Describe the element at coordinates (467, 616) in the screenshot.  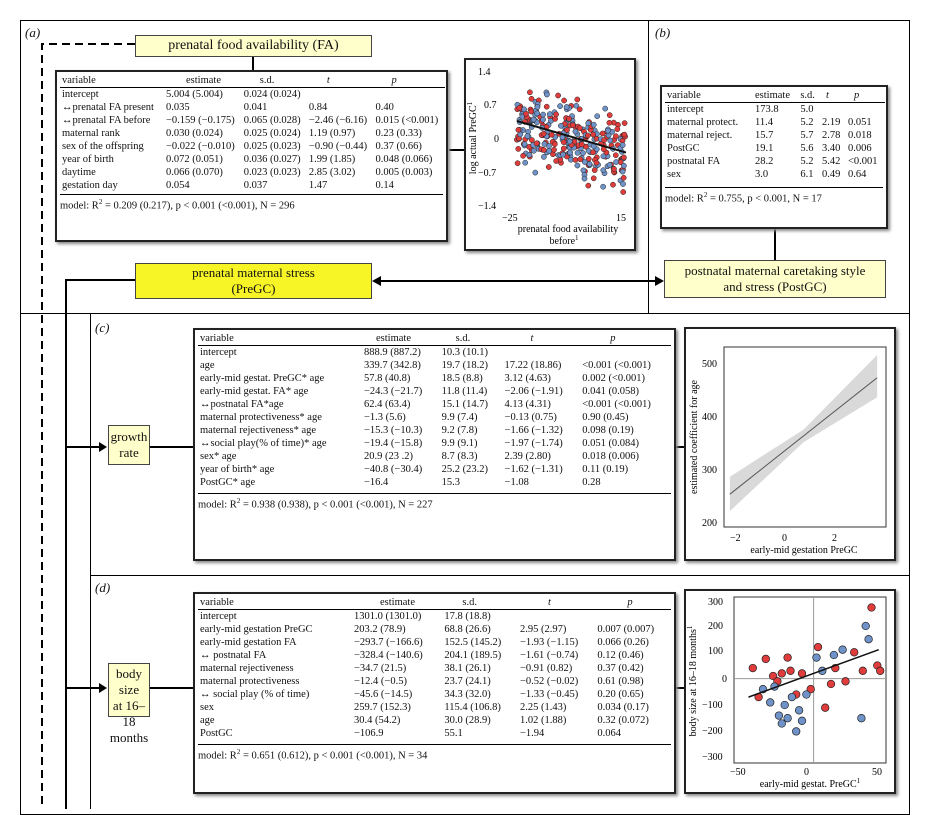
I see `table-cell: 17.8 (18.8)` at that location.